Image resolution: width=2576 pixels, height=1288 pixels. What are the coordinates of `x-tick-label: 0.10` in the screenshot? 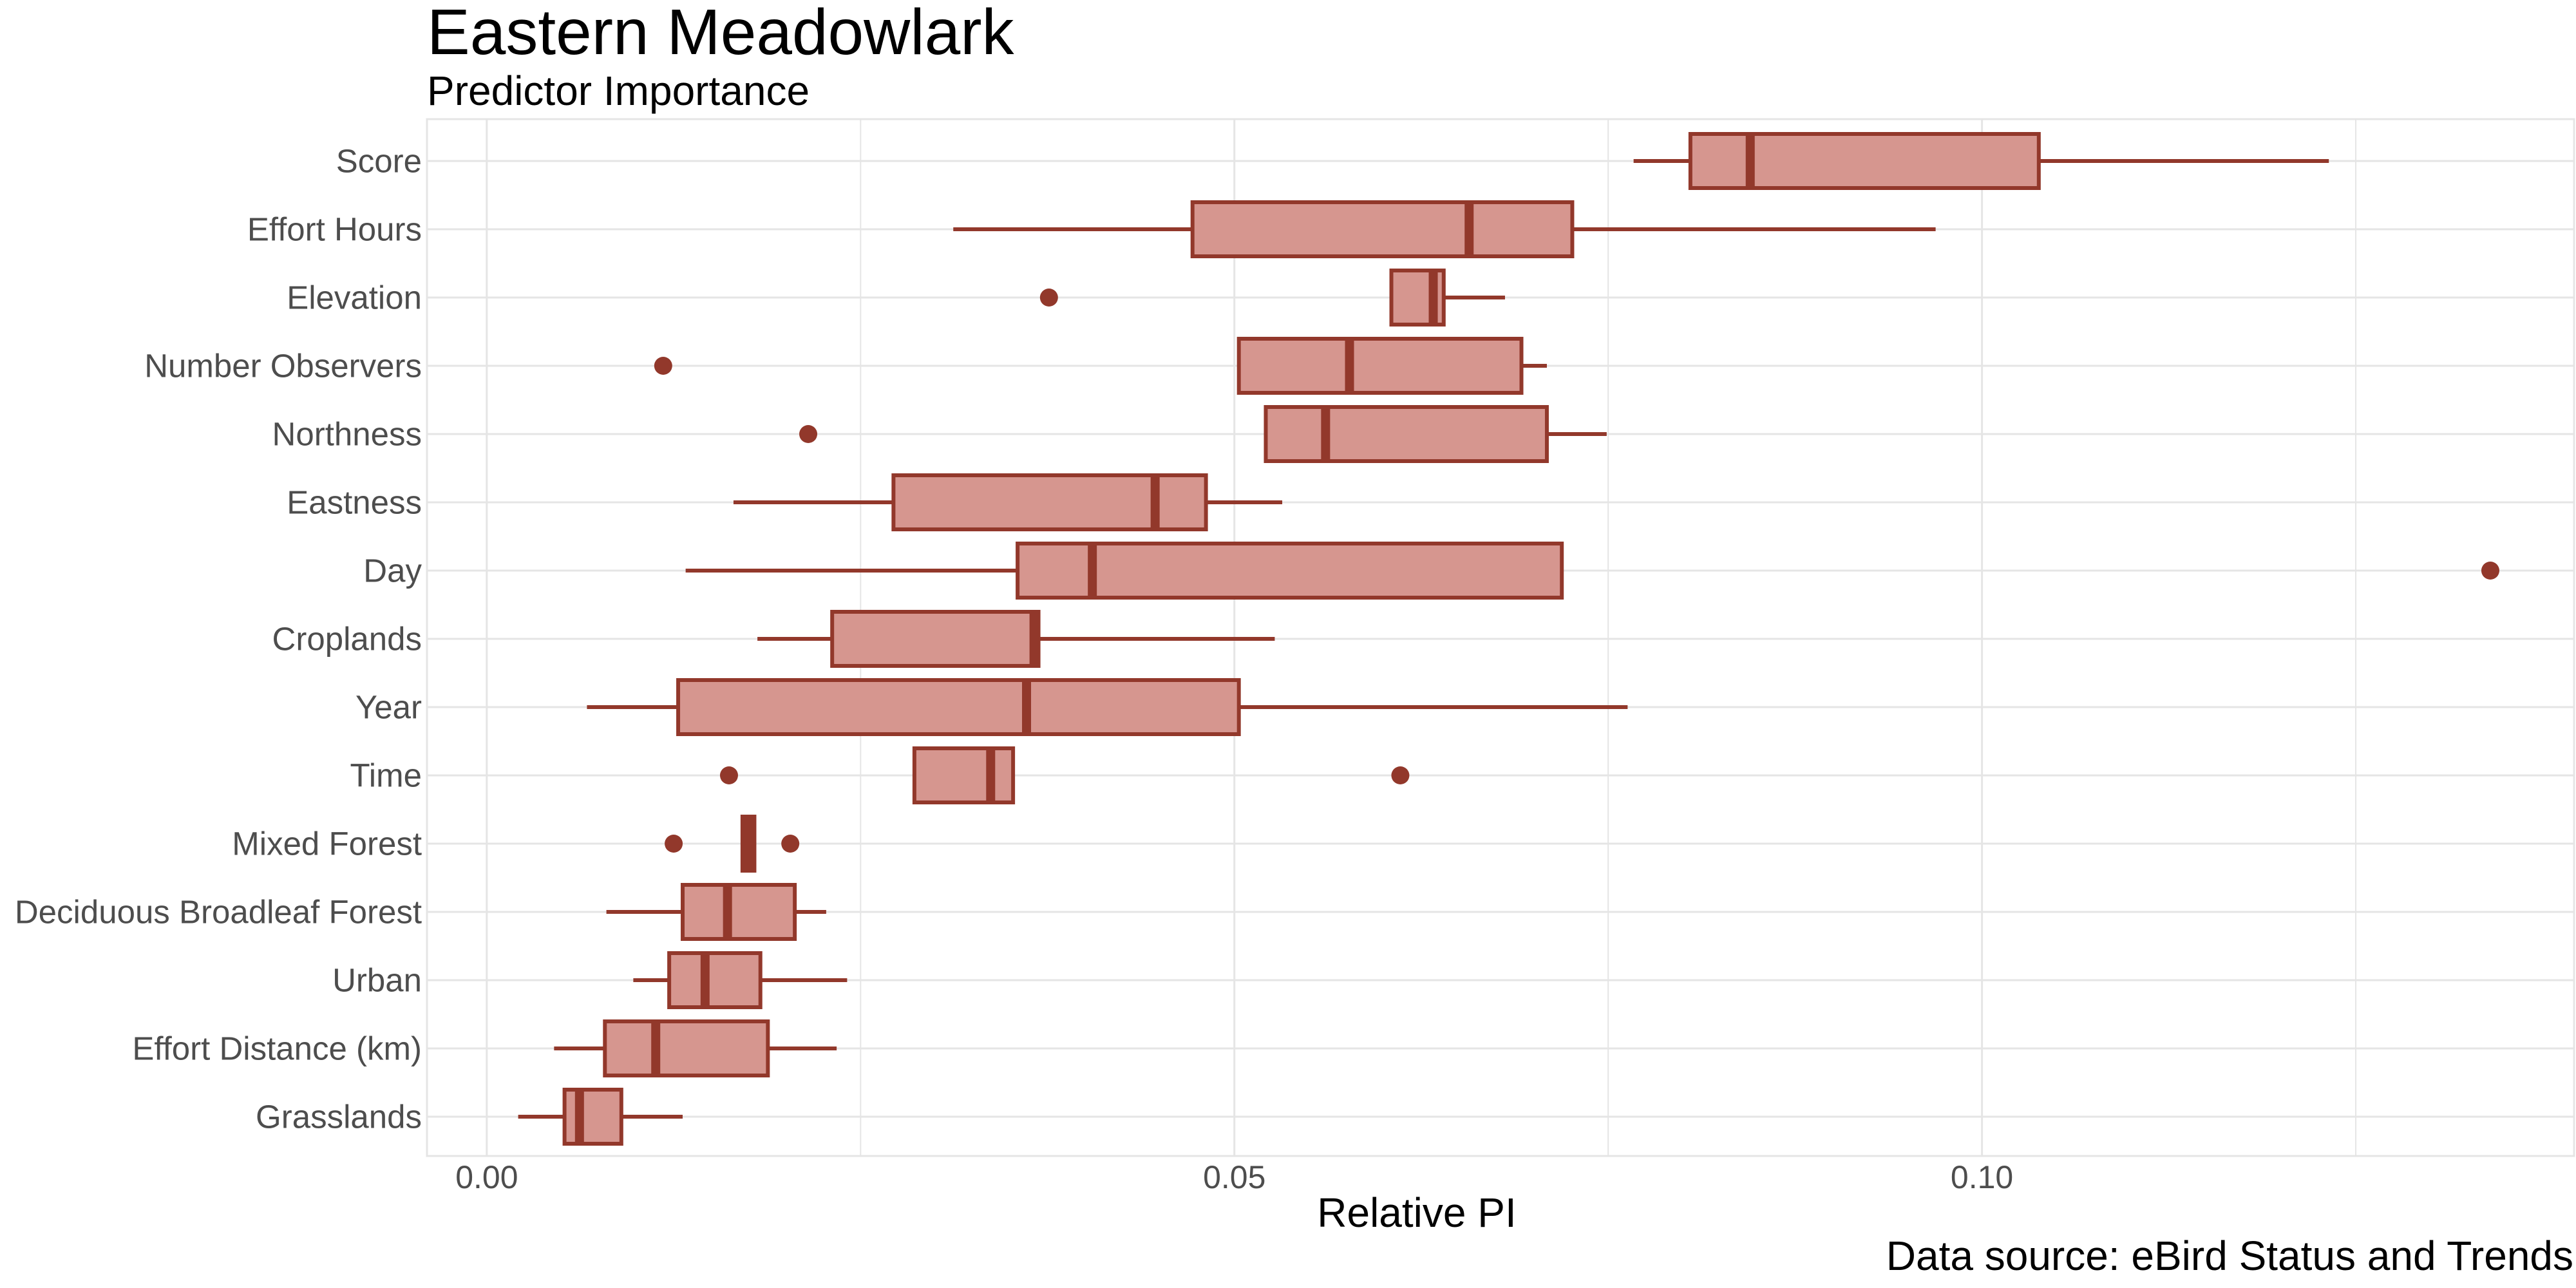 It's located at (1982, 1177).